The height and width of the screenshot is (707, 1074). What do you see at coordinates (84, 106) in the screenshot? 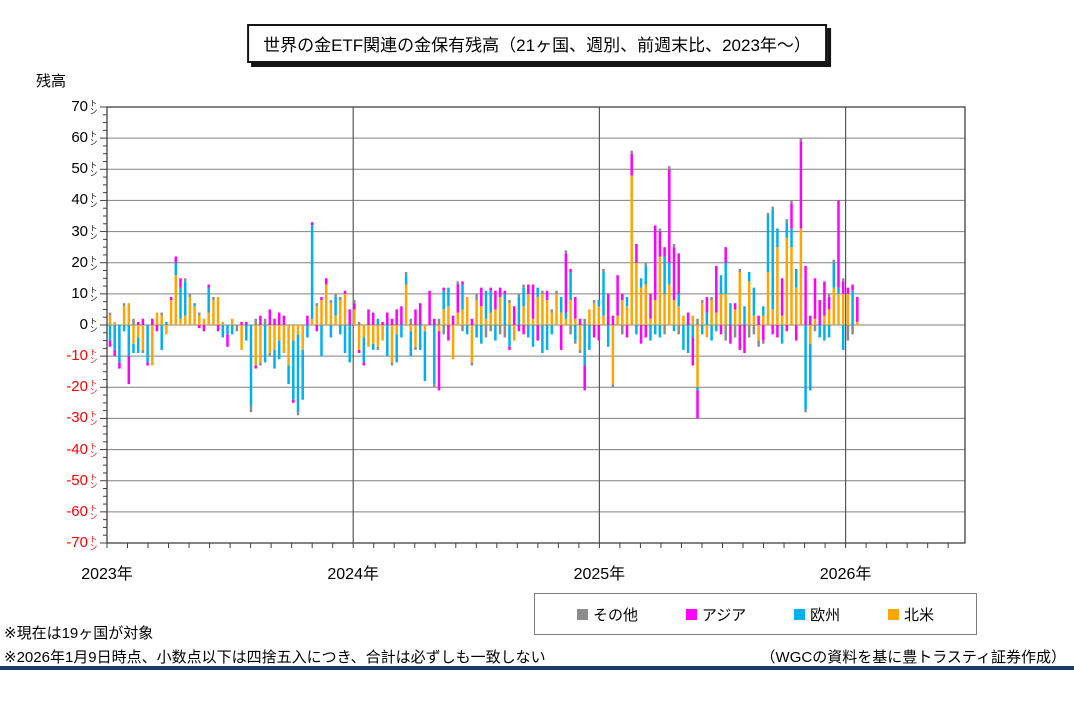
I see `y-tick-label: 70 トン` at bounding box center [84, 106].